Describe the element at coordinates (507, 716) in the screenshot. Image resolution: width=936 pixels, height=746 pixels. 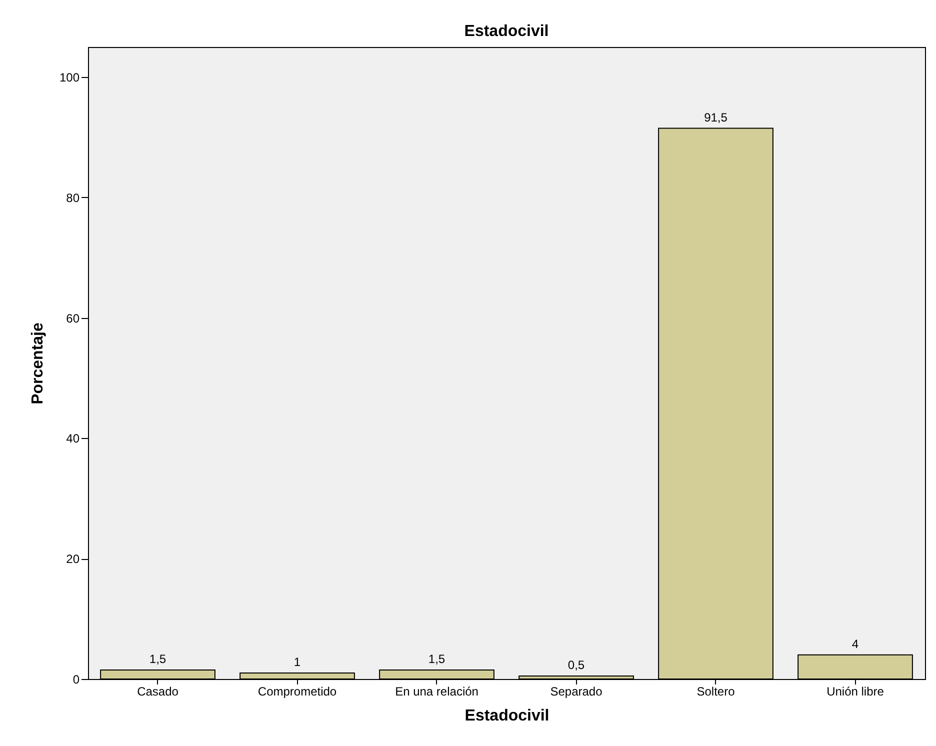
I see `x-axis-title: Estadocivil` at that location.